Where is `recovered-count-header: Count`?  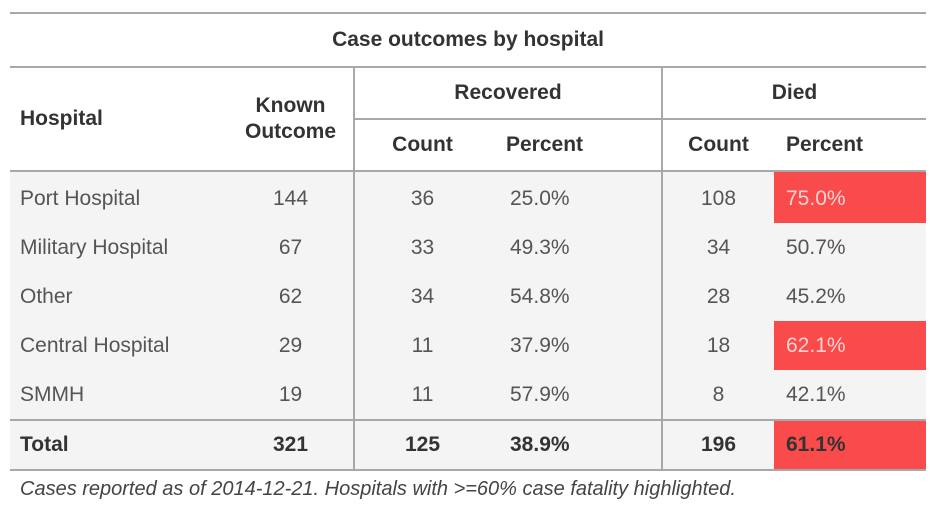
recovered-count-header: Count is located at coordinates (421, 145).